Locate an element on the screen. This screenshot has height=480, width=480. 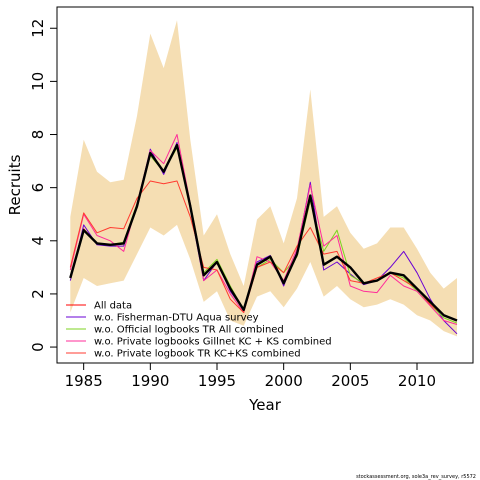
legend-label: w.o. Official logbooks TR All combined is located at coordinates (189, 330).